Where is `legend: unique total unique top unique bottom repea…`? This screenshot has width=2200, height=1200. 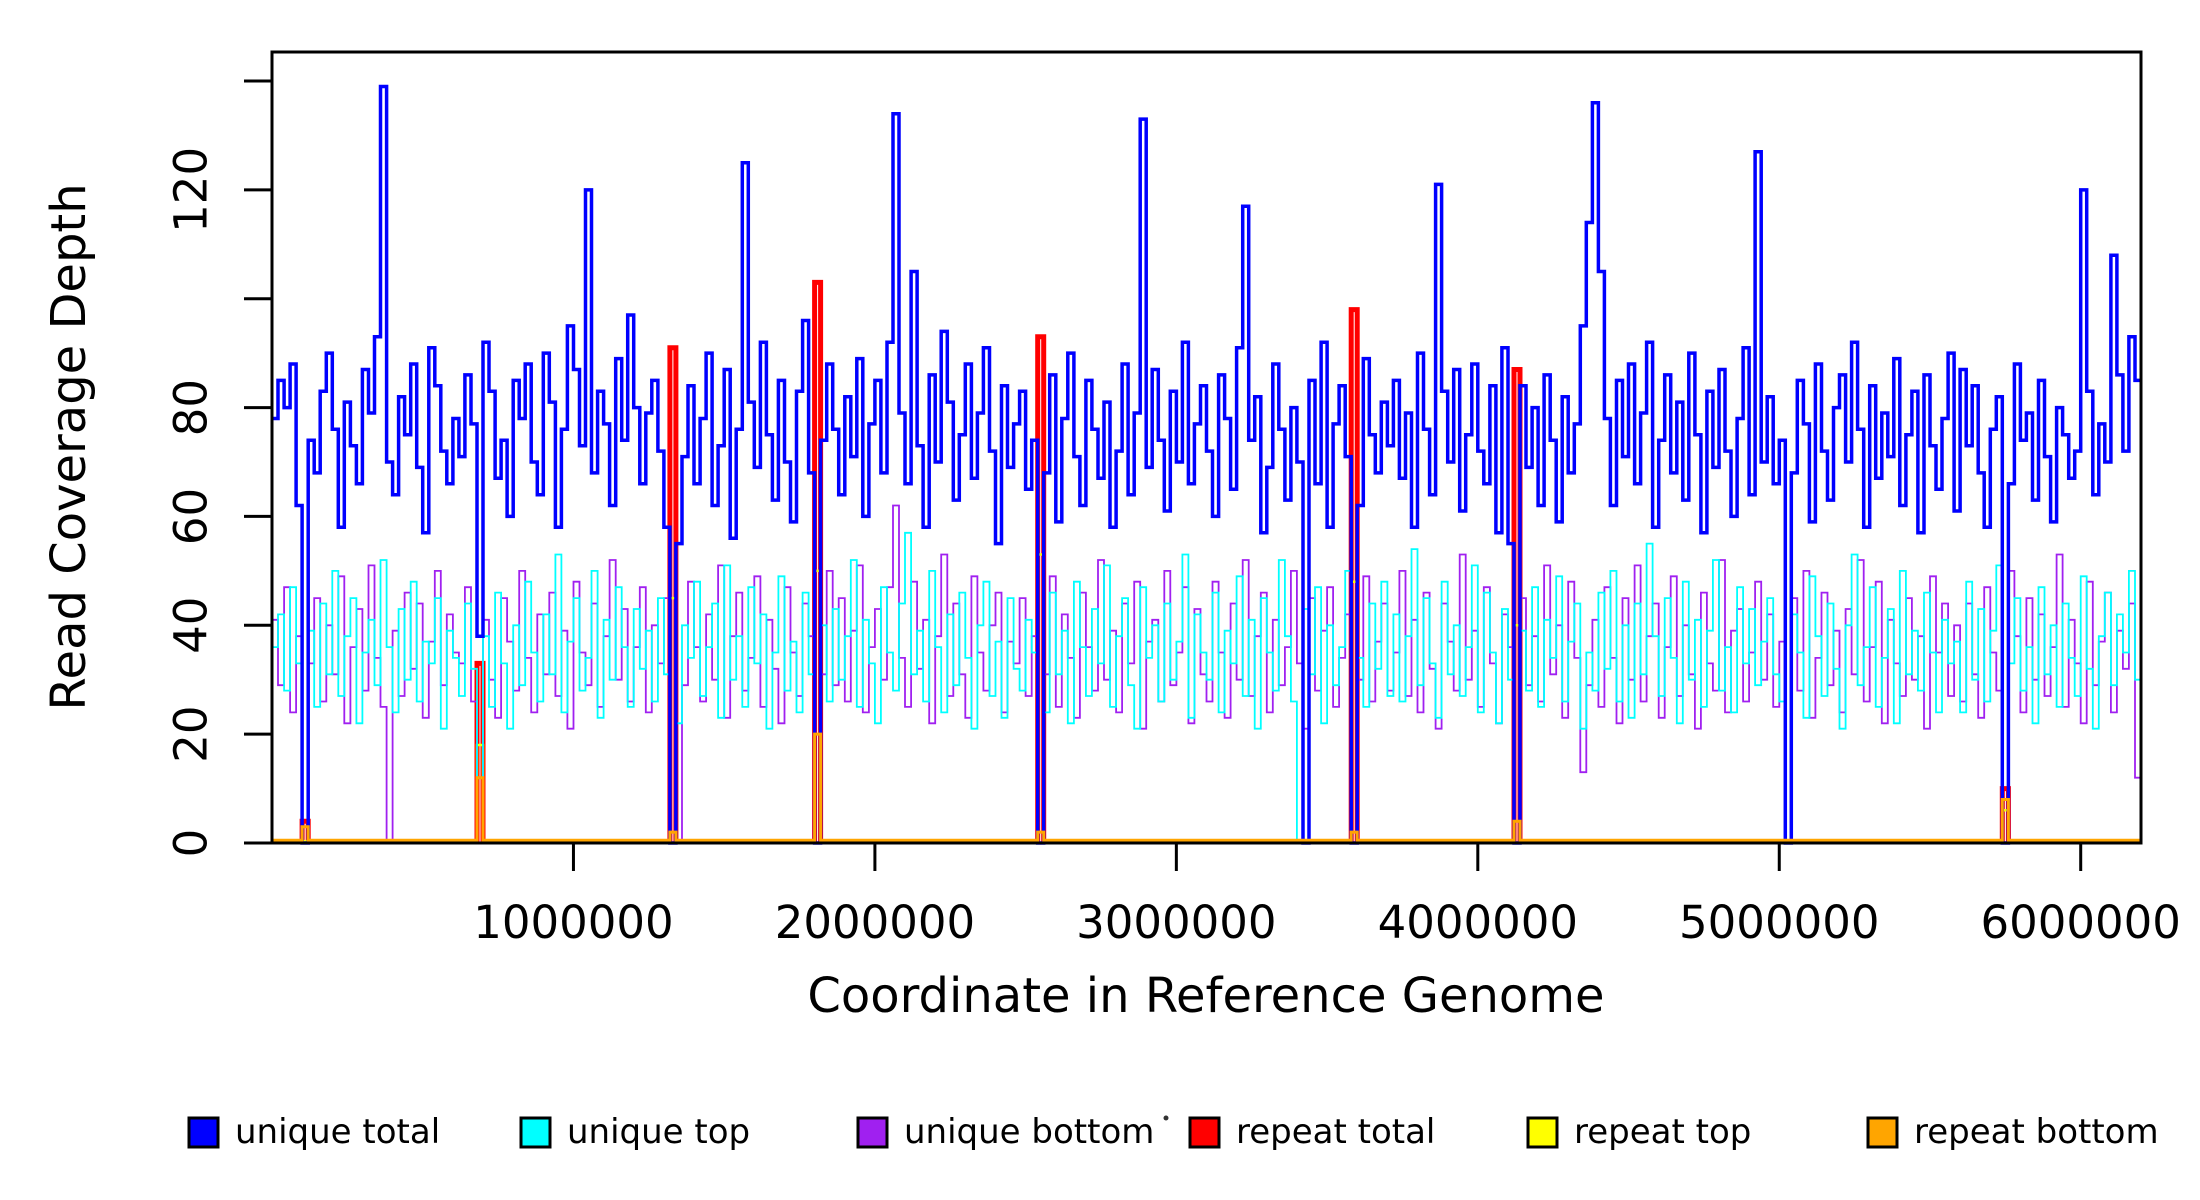 legend: unique total unique top unique bottom repea… is located at coordinates (1173, 1132).